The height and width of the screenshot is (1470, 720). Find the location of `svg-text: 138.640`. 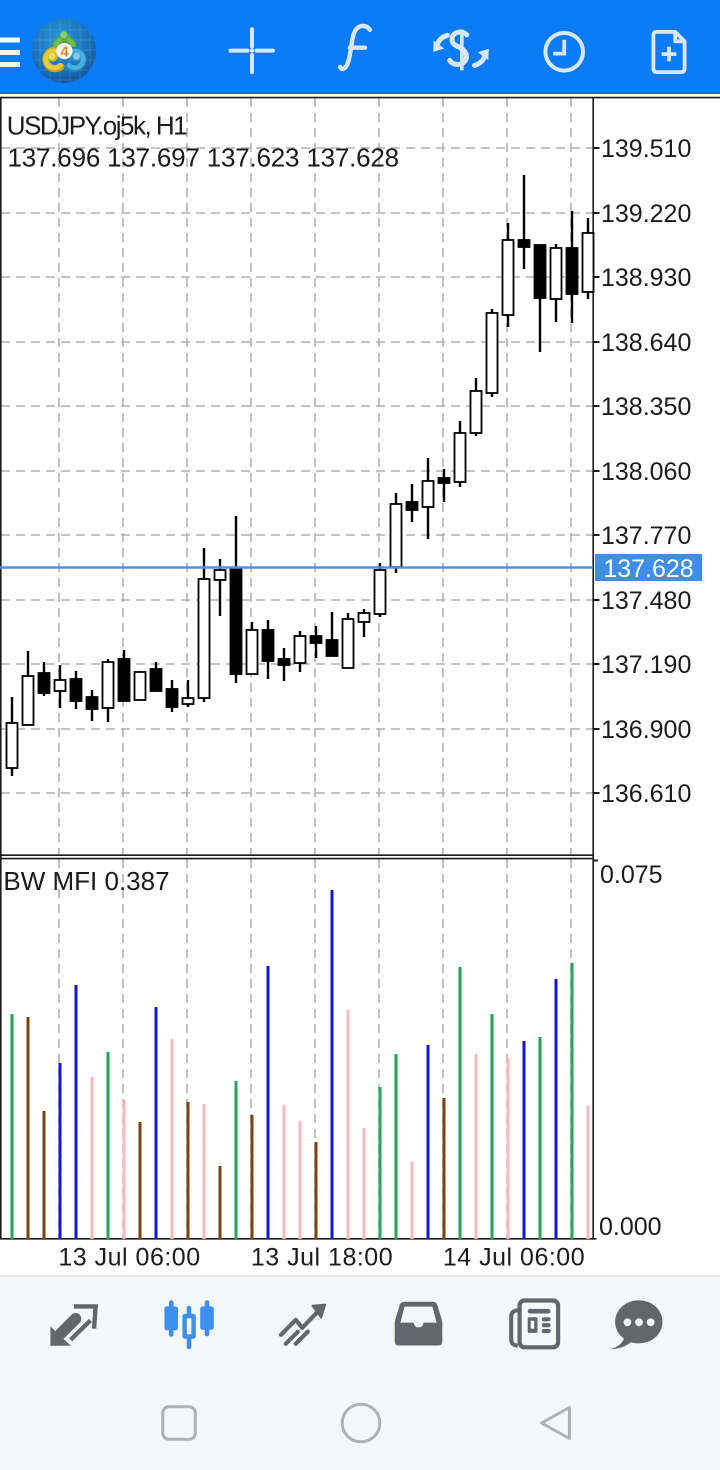

svg-text: 138.640 is located at coordinates (646, 343).